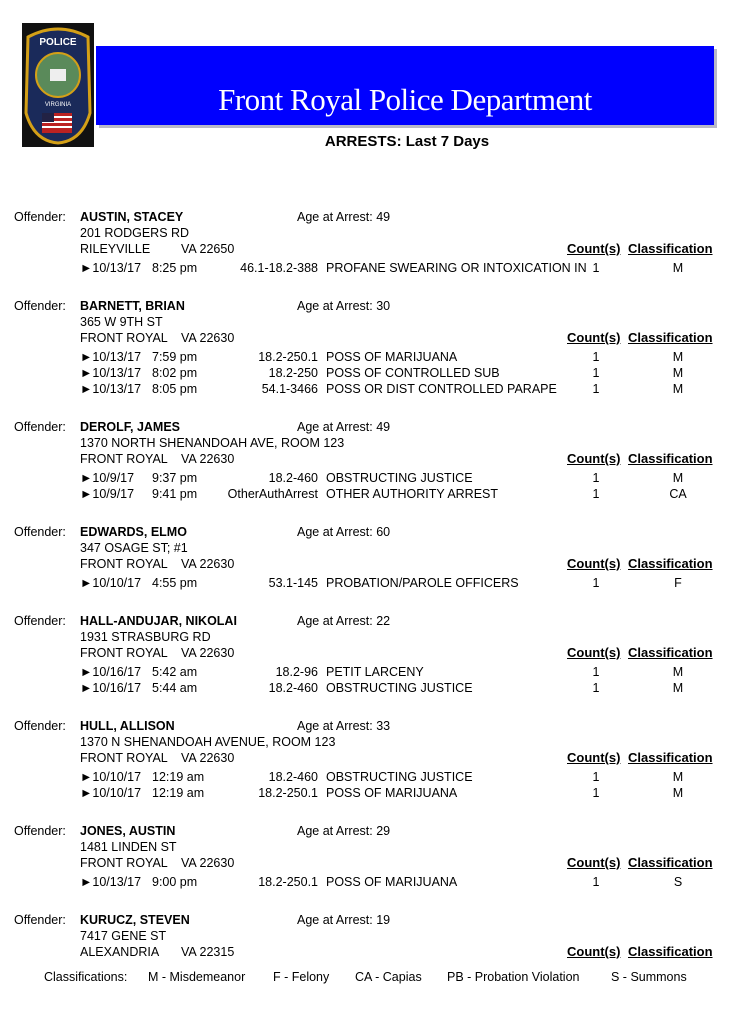 Image resolution: width=738 pixels, height=1024 pixels. What do you see at coordinates (678, 494) in the screenshot?
I see `charge-classification: CA` at bounding box center [678, 494].